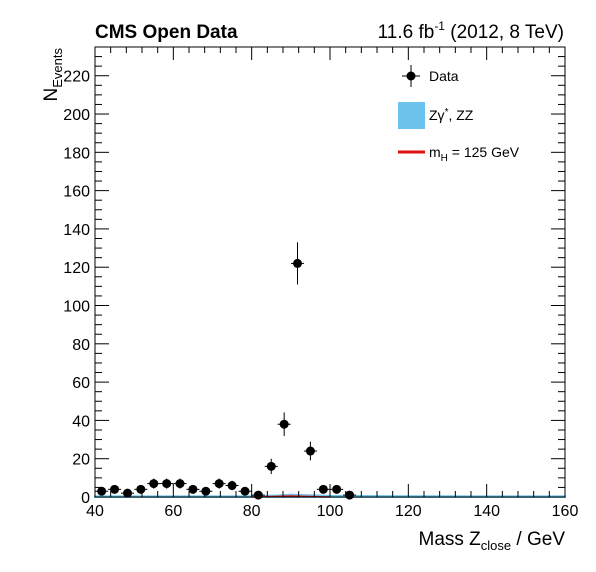 The height and width of the screenshot is (572, 596). I want to click on y-tick-label: 60, so click(81, 383).